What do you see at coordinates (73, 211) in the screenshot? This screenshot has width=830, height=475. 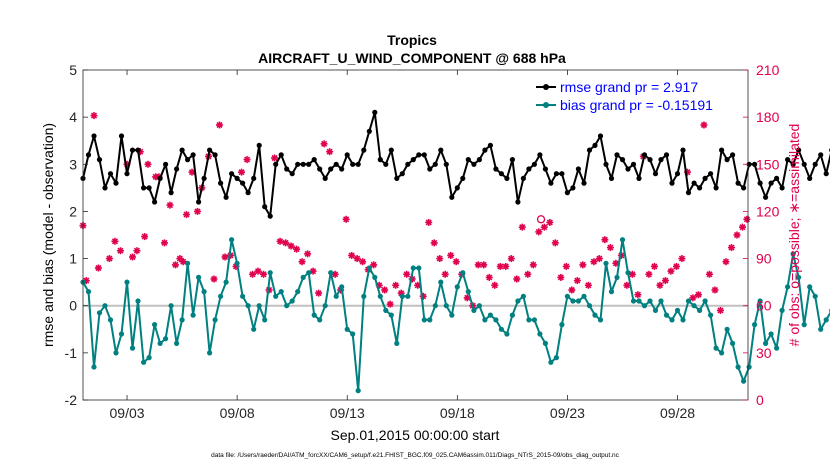 I see `y-left-tick-label: 2` at bounding box center [73, 211].